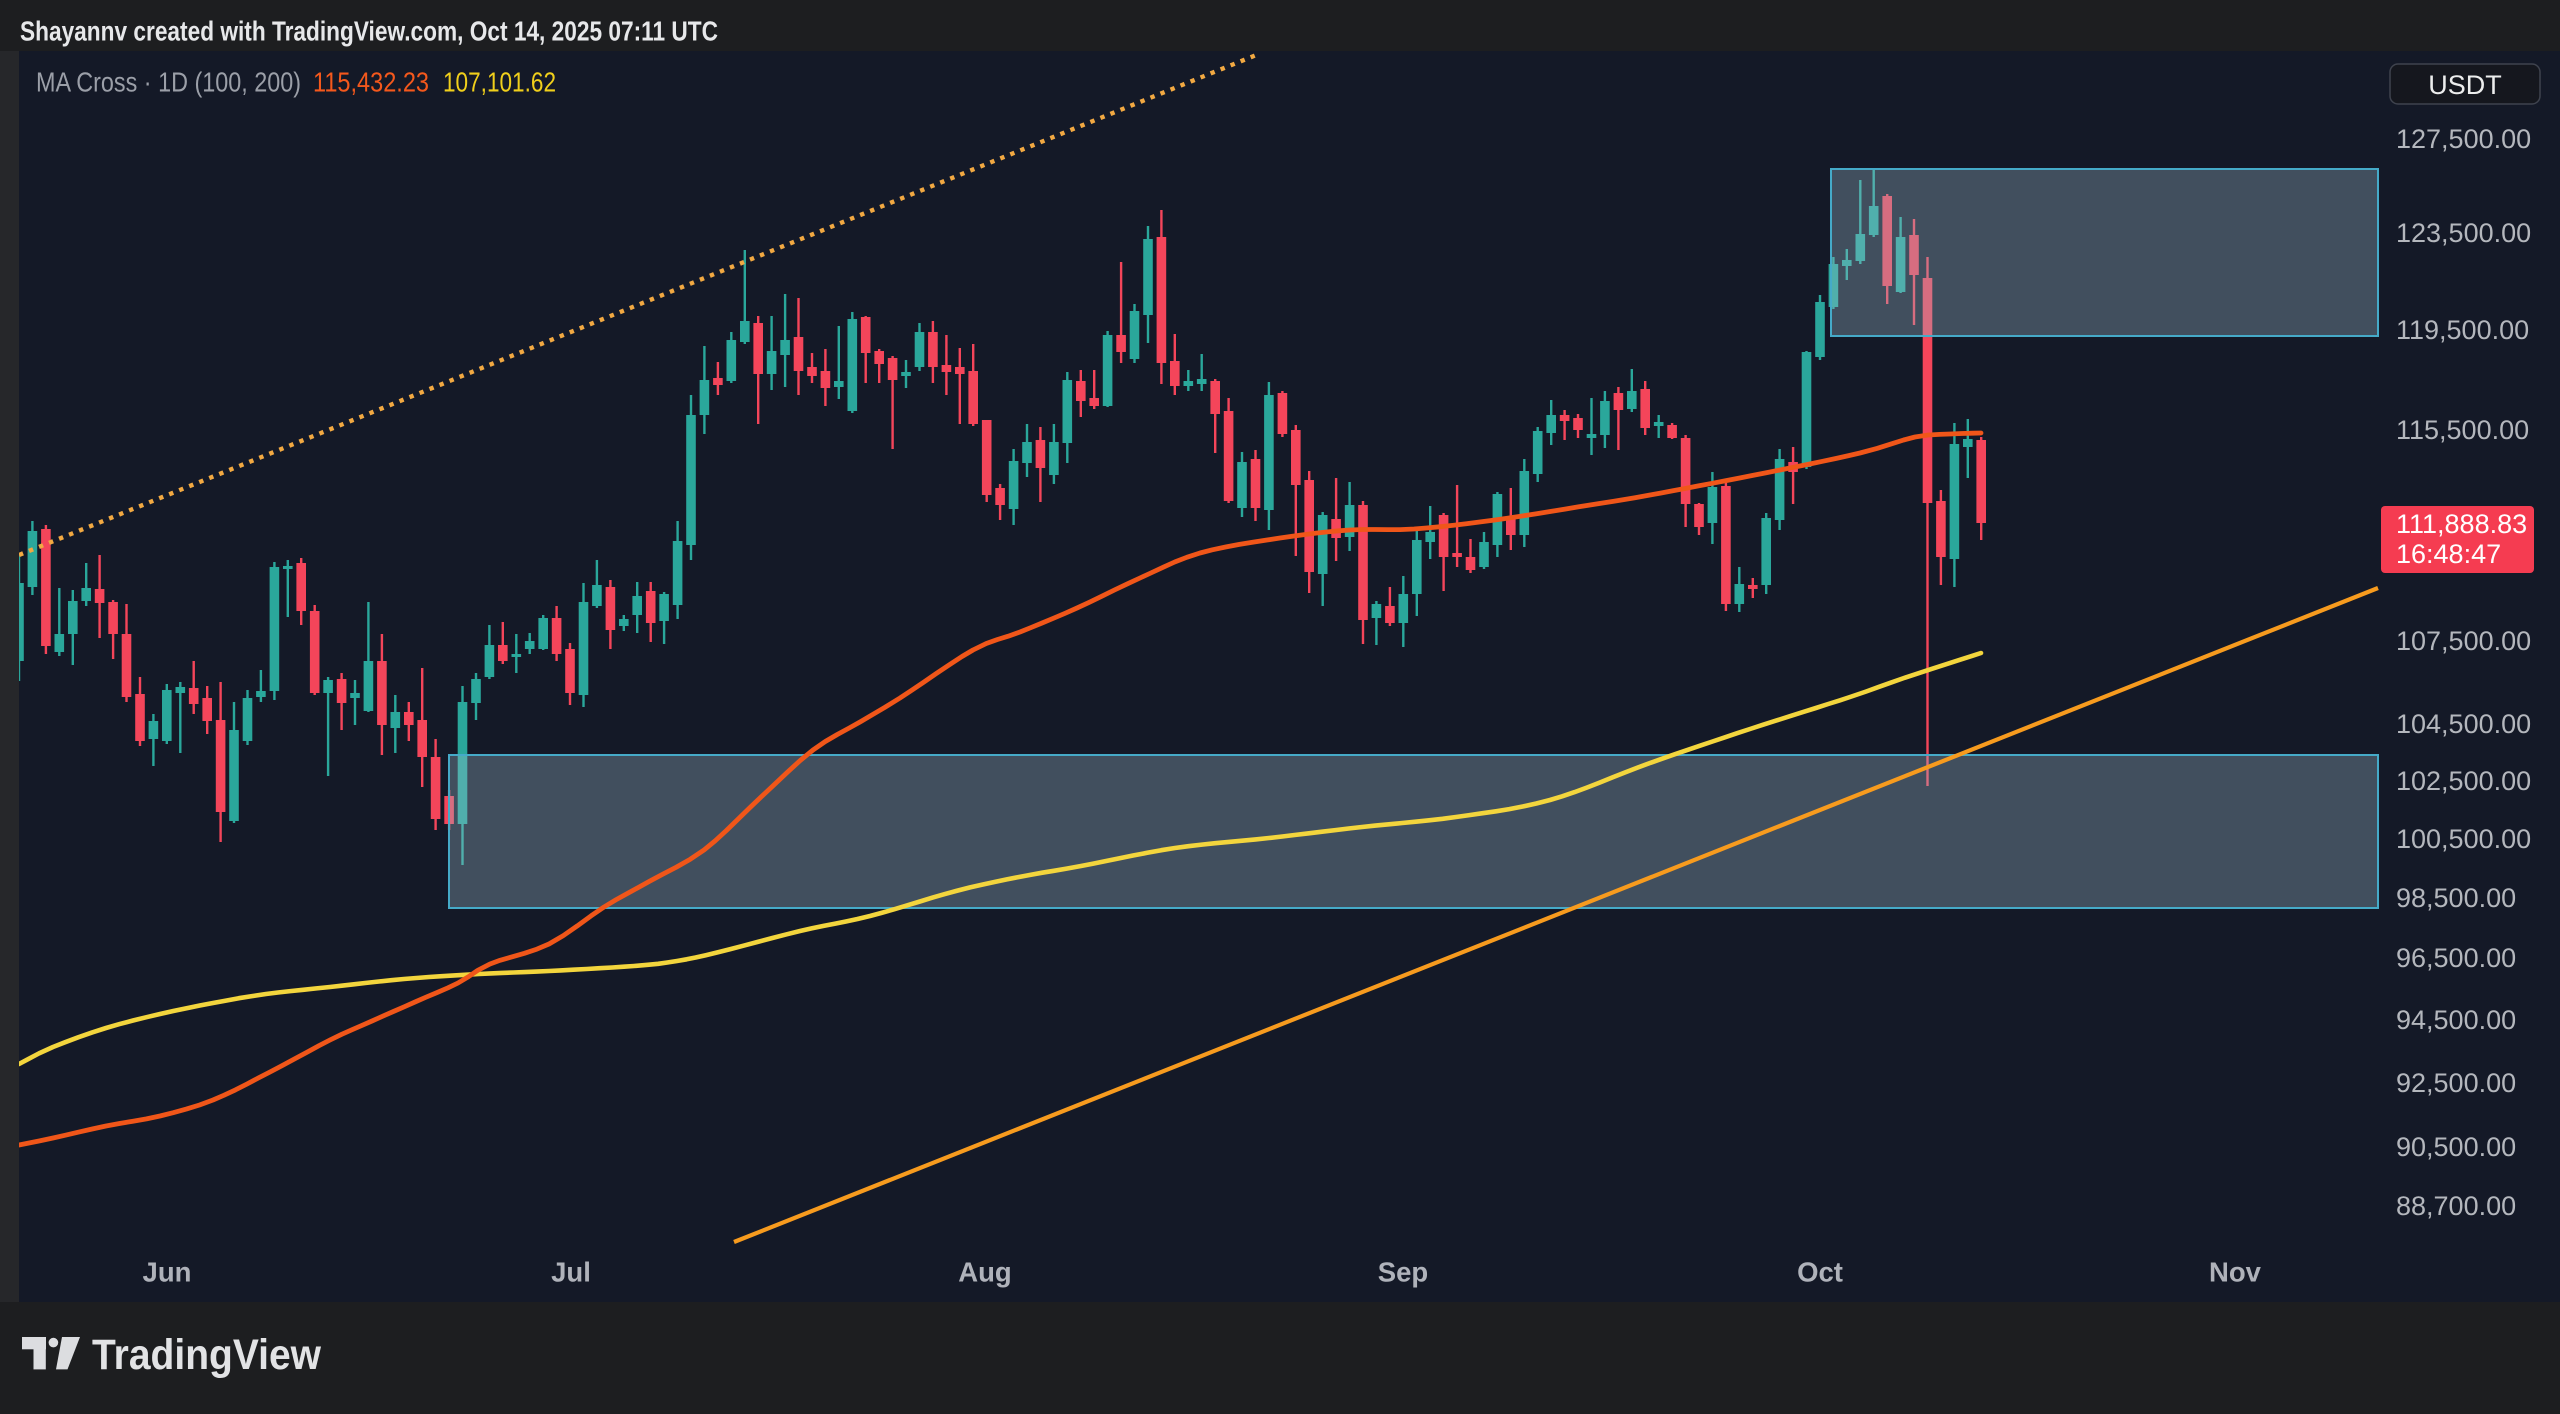  What do you see at coordinates (2461, 524) in the screenshot?
I see `svg-text: 111,888.83` at bounding box center [2461, 524].